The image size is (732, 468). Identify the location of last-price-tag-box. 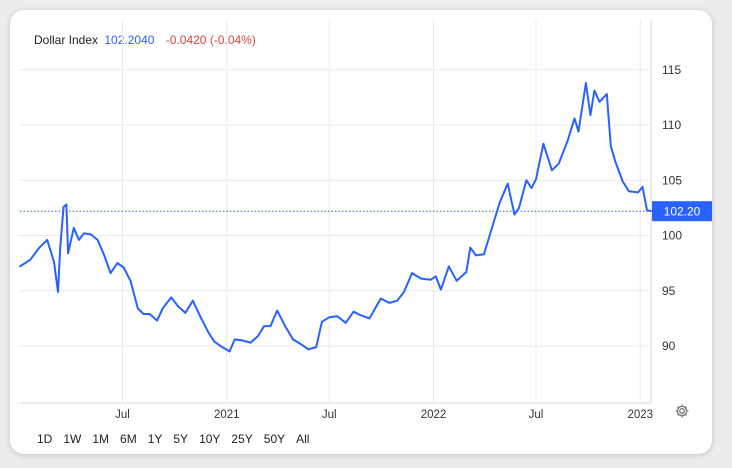
(682, 211).